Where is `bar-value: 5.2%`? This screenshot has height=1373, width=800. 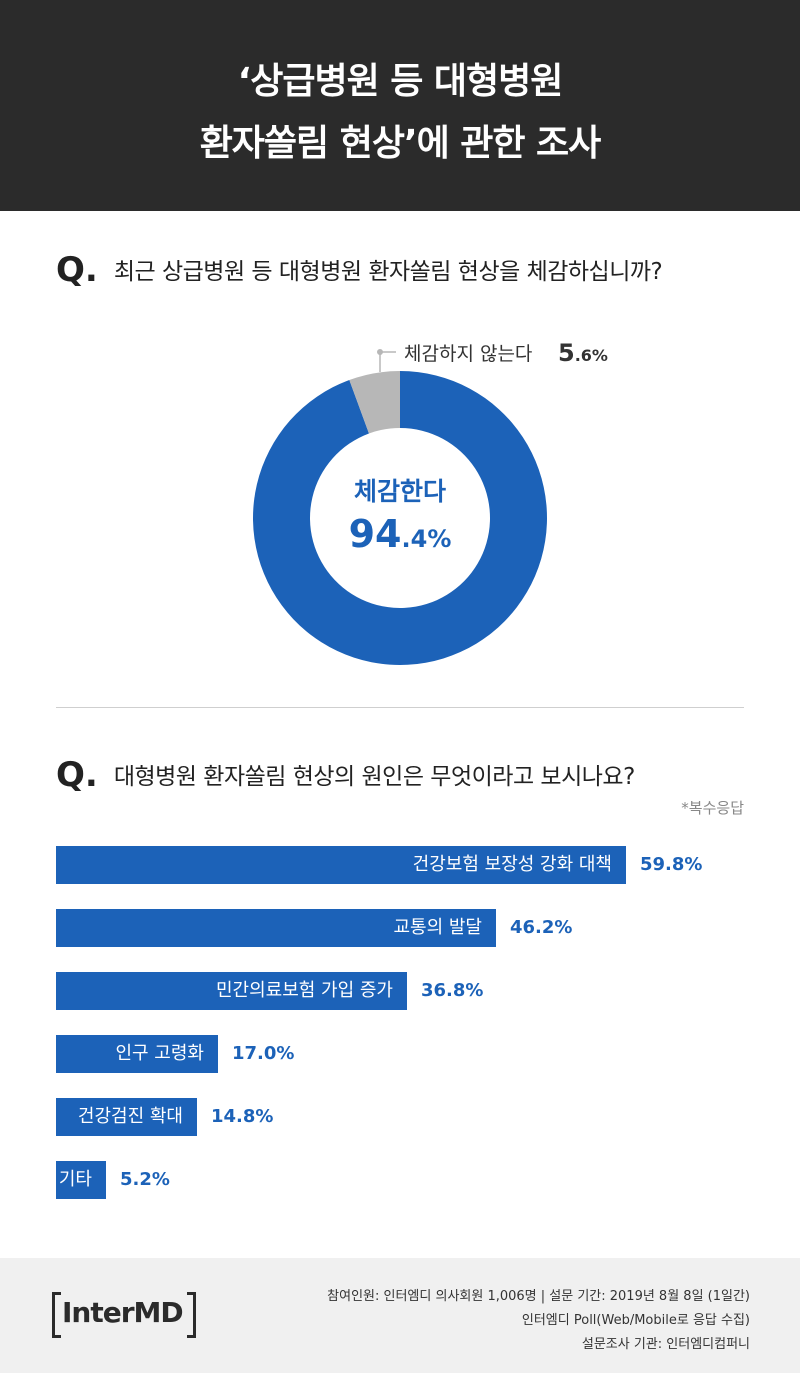
bar-value: 5.2% is located at coordinates (145, 1179).